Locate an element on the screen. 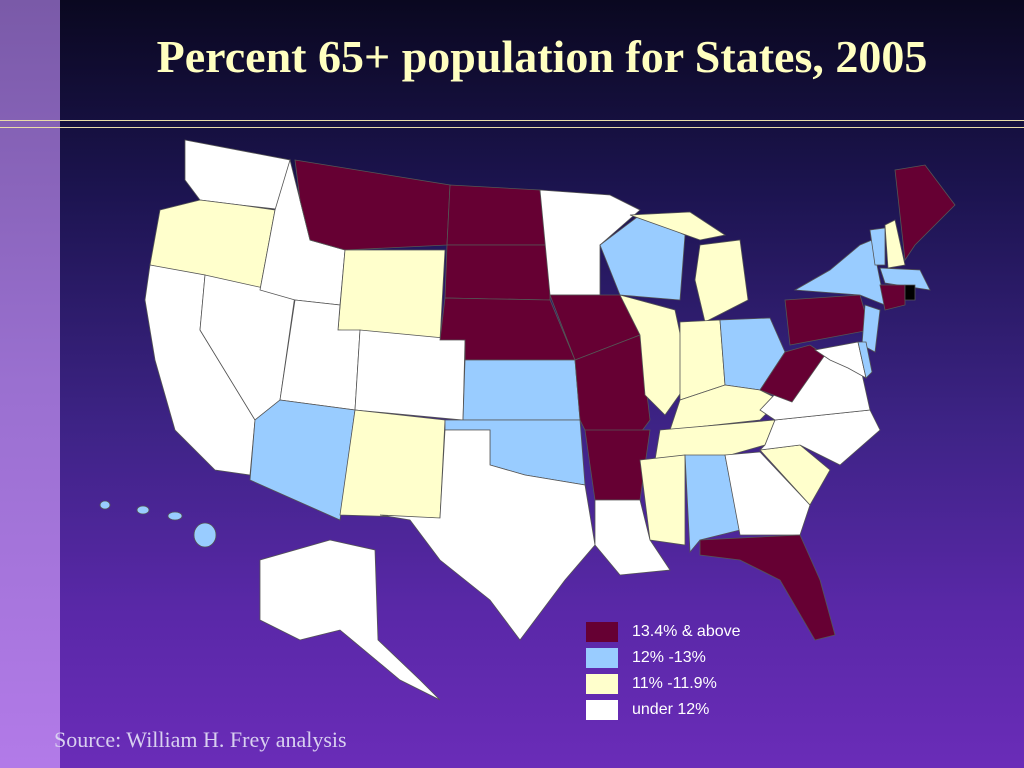  side-strip is located at coordinates (30, 384).